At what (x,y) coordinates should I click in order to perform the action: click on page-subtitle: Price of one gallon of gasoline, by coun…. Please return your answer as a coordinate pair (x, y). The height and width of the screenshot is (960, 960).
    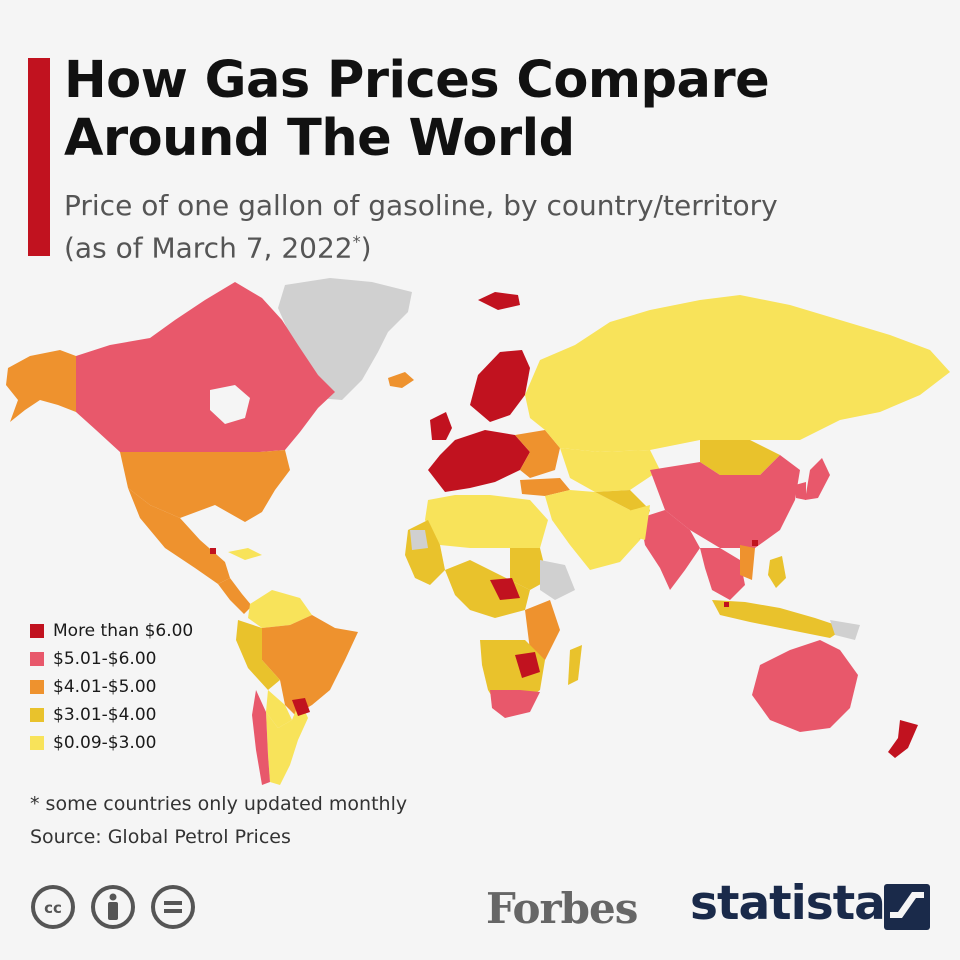
    Looking at the image, I should click on (494, 227).